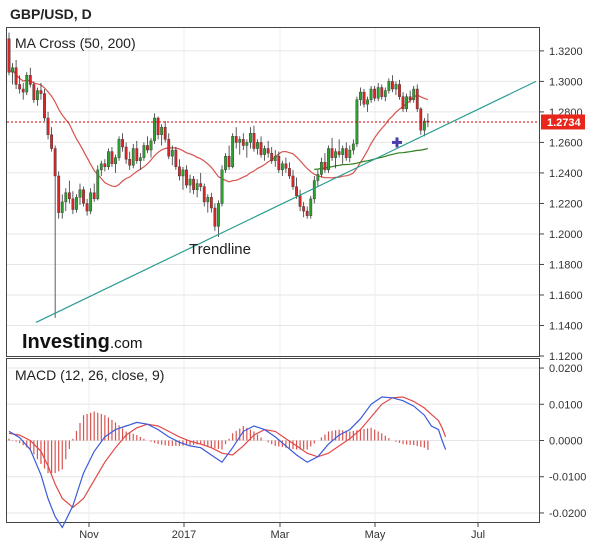  Describe the element at coordinates (375, 535) in the screenshot. I see `x-tick-label: May` at that location.